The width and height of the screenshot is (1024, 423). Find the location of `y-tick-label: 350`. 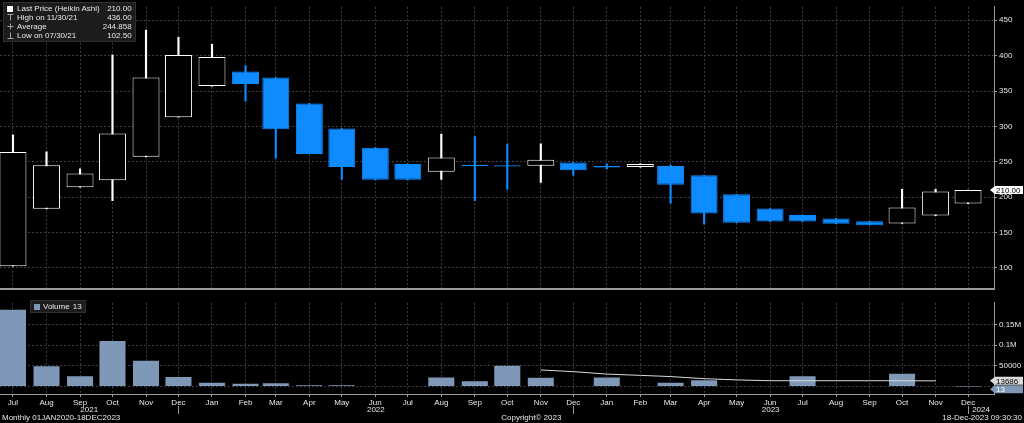

y-tick-label: 350 is located at coordinates (1006, 91).